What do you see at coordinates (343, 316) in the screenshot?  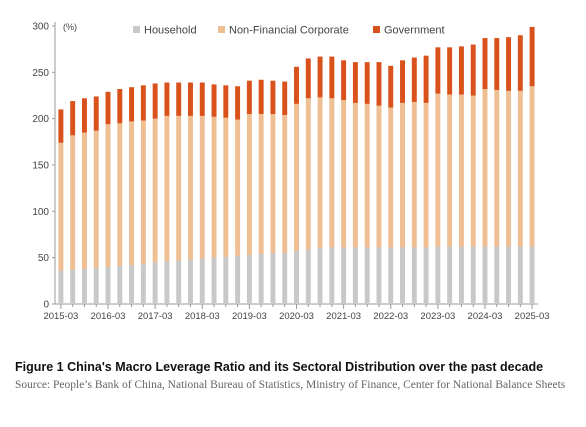 I see `x-tick-label: 2021-03` at bounding box center [343, 316].